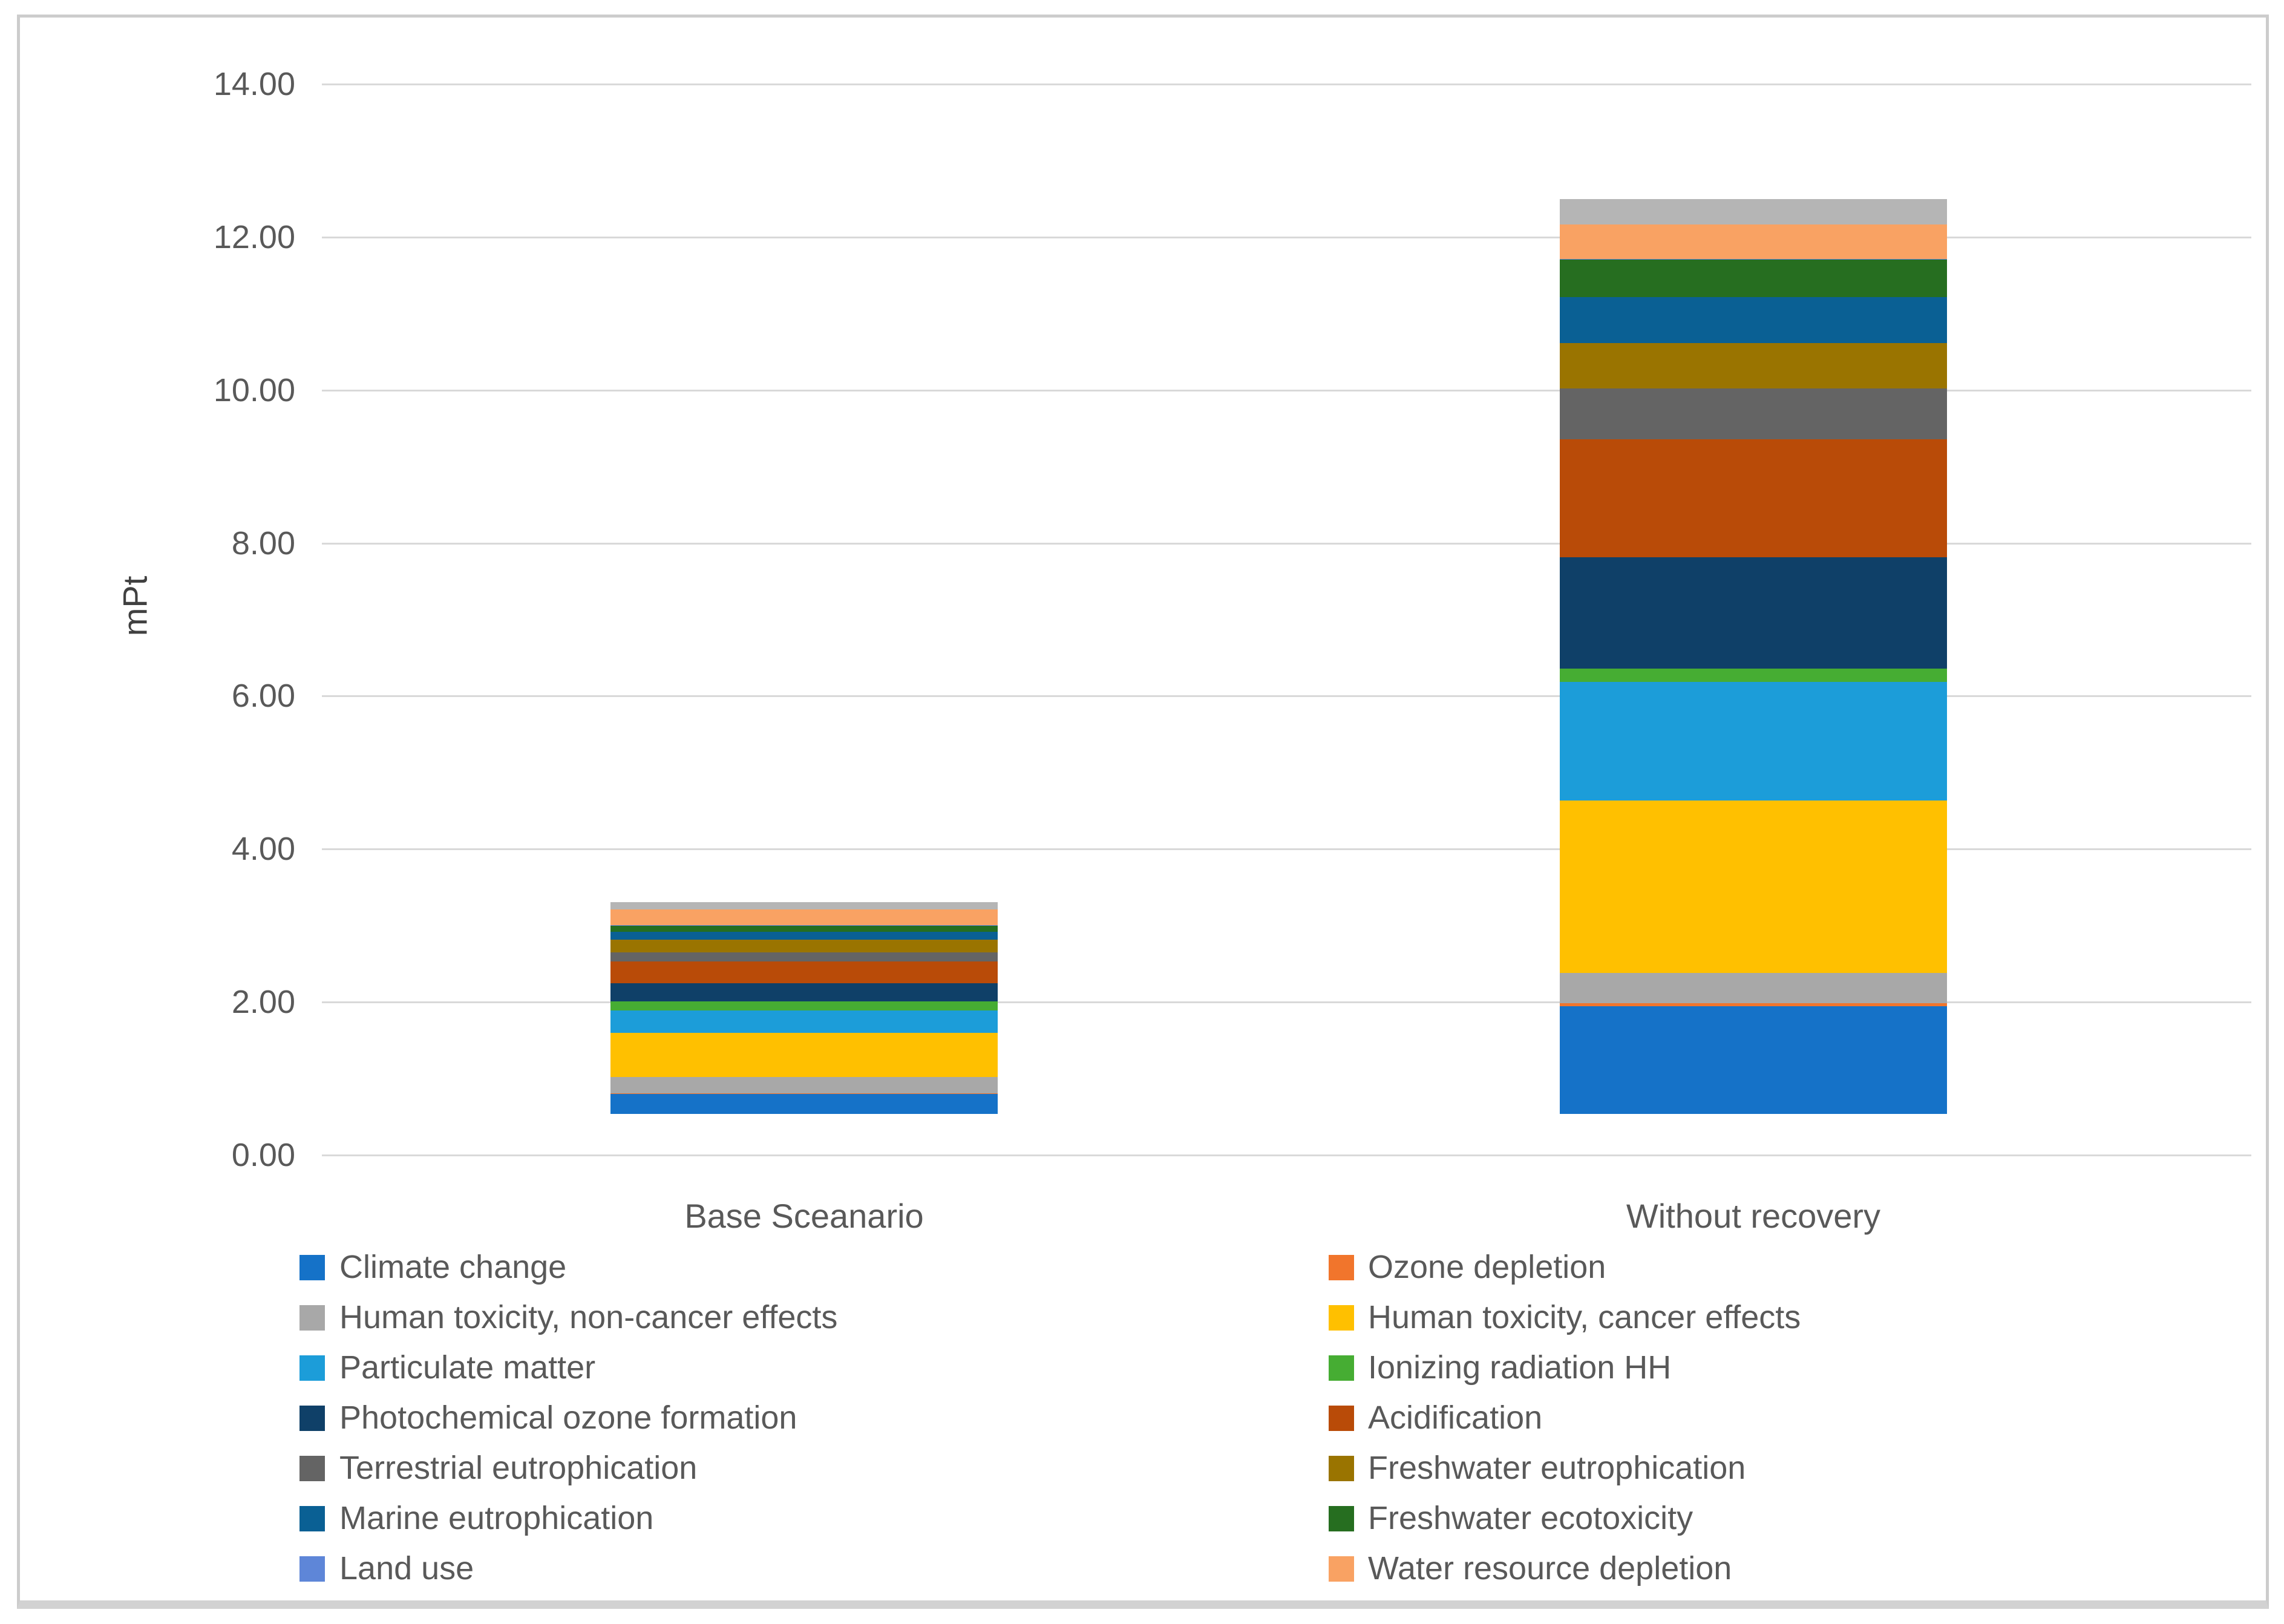 The height and width of the screenshot is (1624, 2284). What do you see at coordinates (254, 236) in the screenshot?
I see `y-tick-label: 12.00` at bounding box center [254, 236].